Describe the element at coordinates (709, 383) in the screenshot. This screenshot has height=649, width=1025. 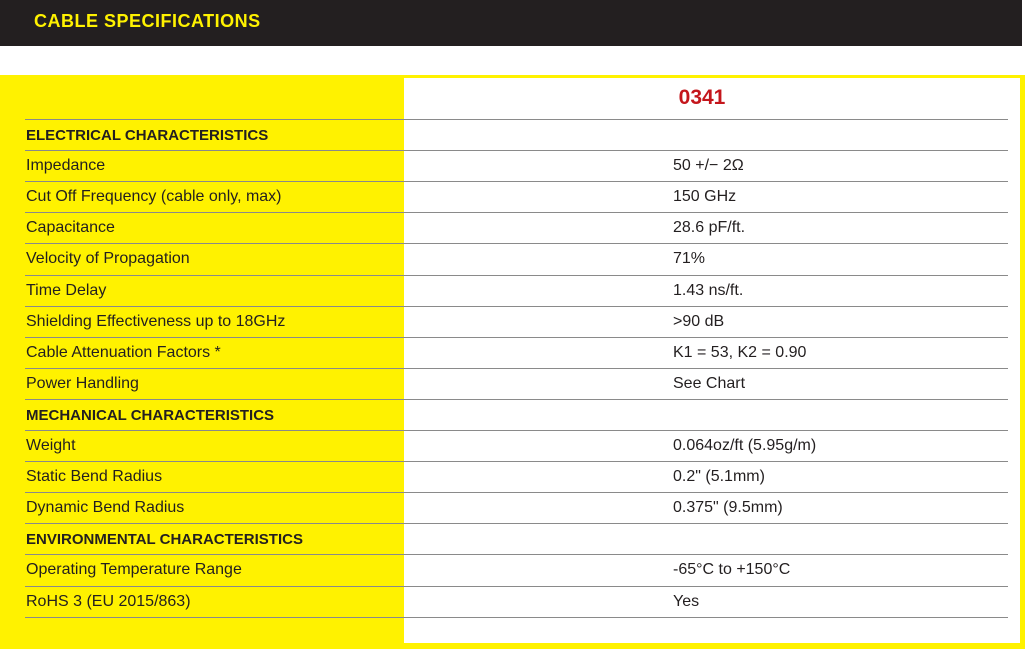
I see `row-value: See Chart` at that location.